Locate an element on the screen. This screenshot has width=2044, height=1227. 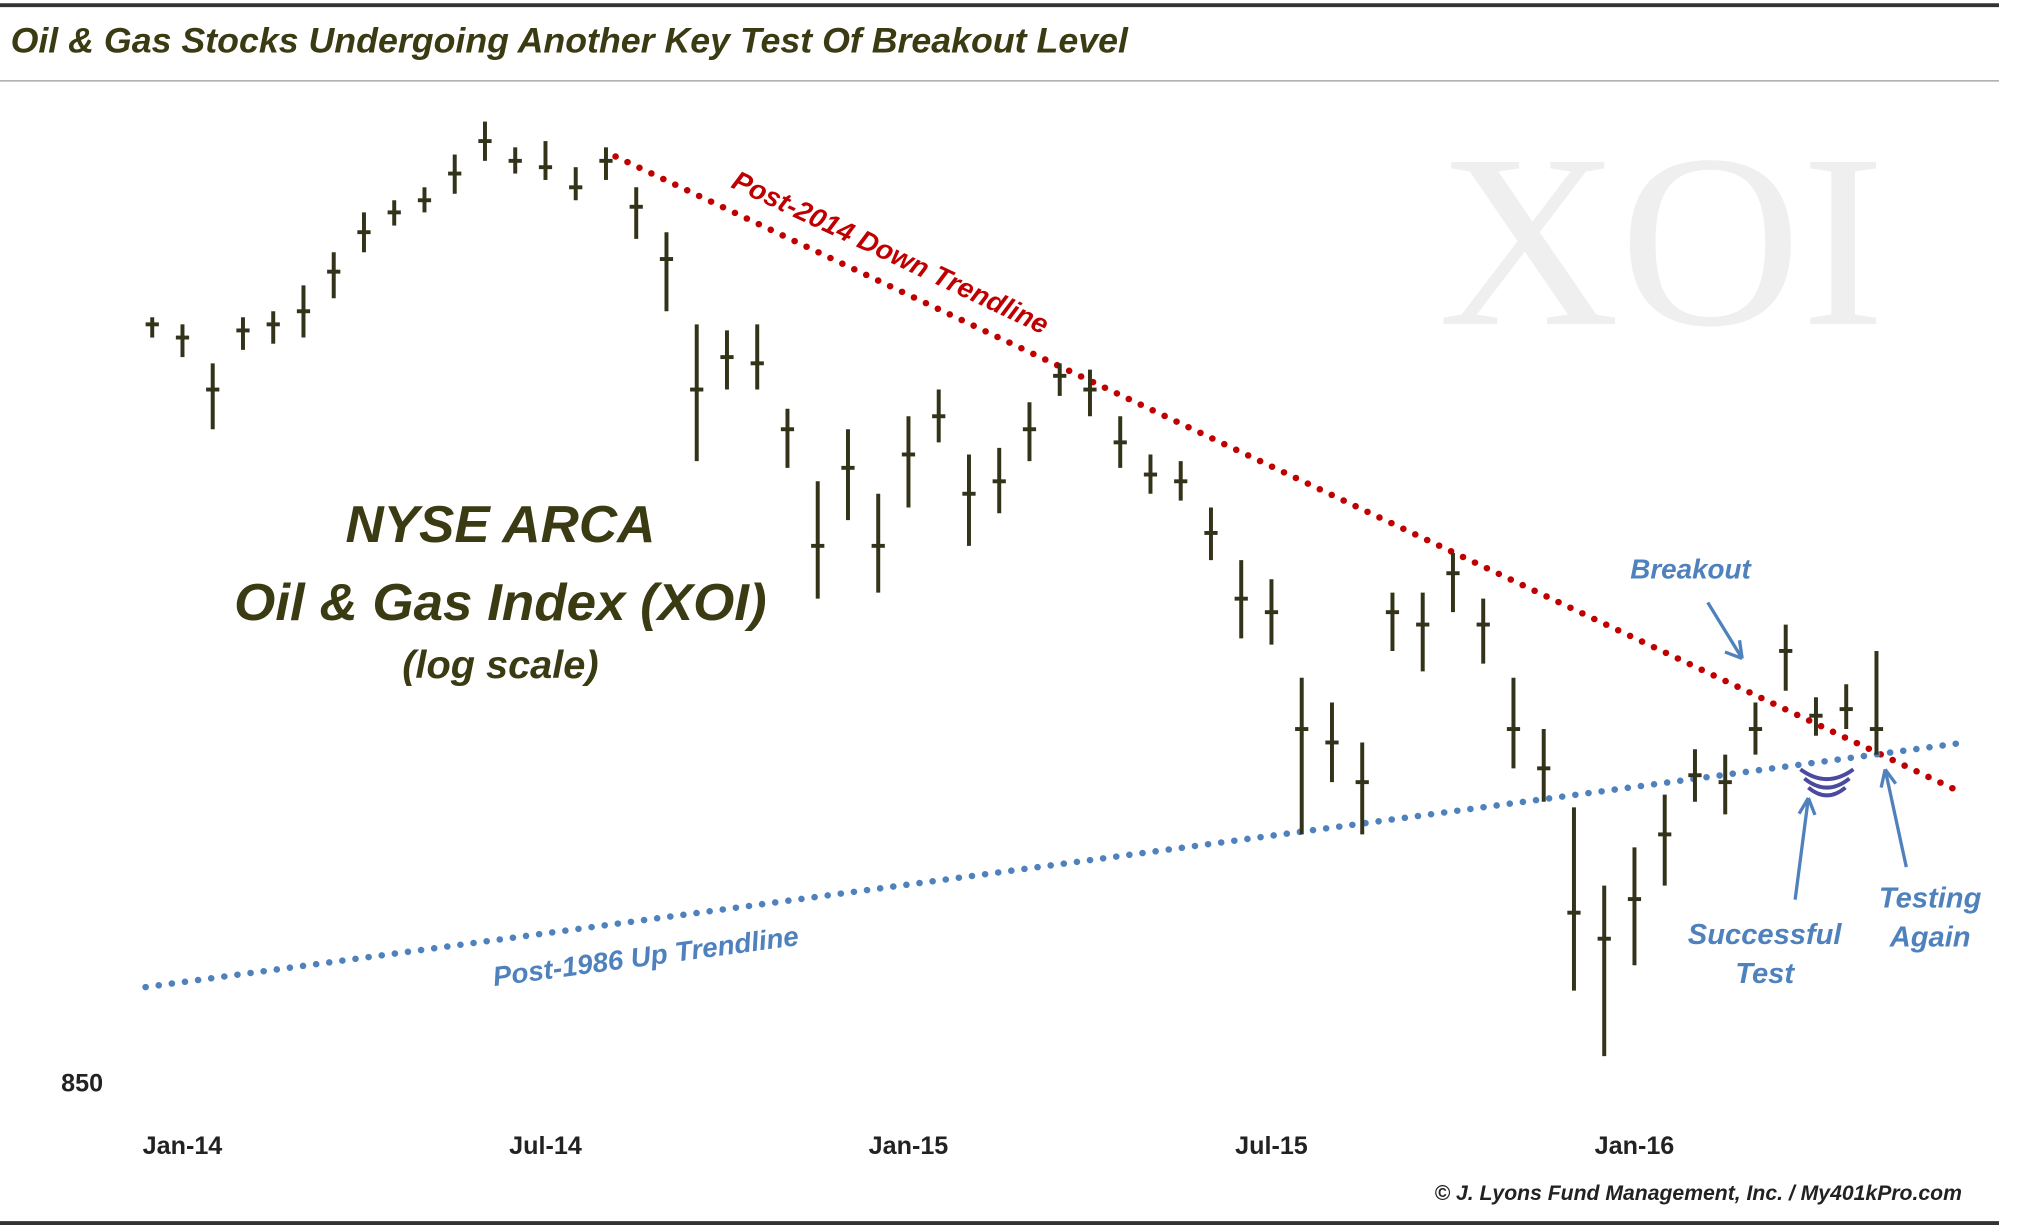
x-tick-label: Jul-14 is located at coordinates (545, 1146).